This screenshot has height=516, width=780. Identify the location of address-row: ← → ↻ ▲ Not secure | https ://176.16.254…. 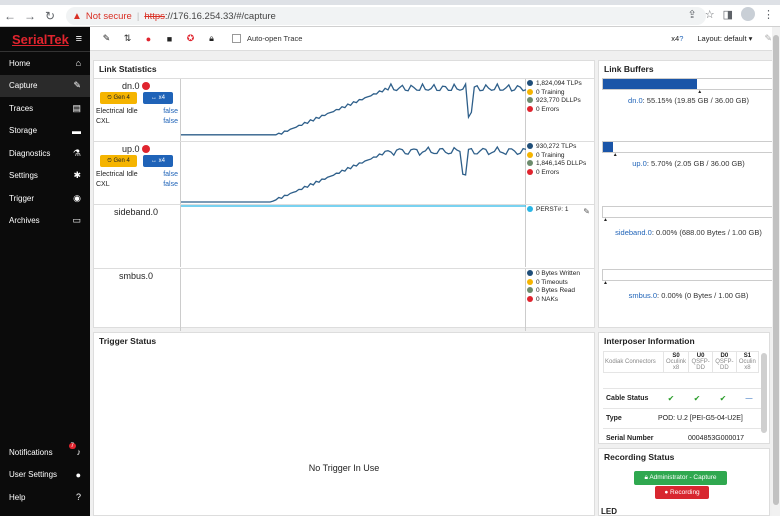
(390, 16).